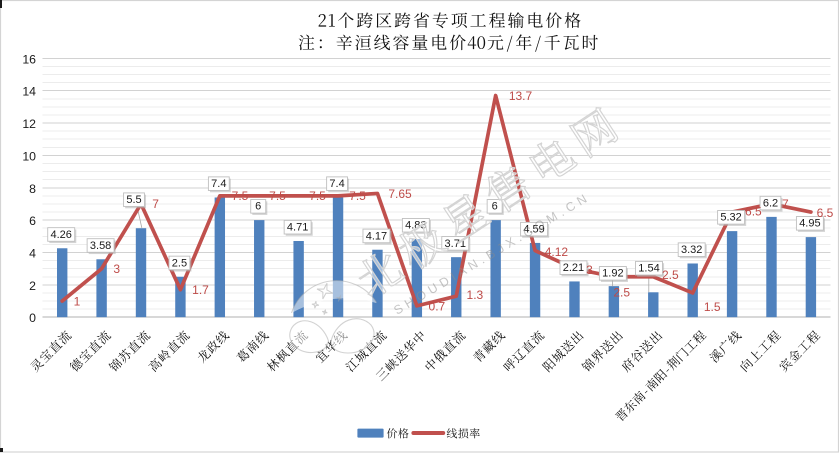 This screenshot has width=839, height=453. What do you see at coordinates (376, 236) in the screenshot?
I see `svg-text: 4.17` at bounding box center [376, 236].